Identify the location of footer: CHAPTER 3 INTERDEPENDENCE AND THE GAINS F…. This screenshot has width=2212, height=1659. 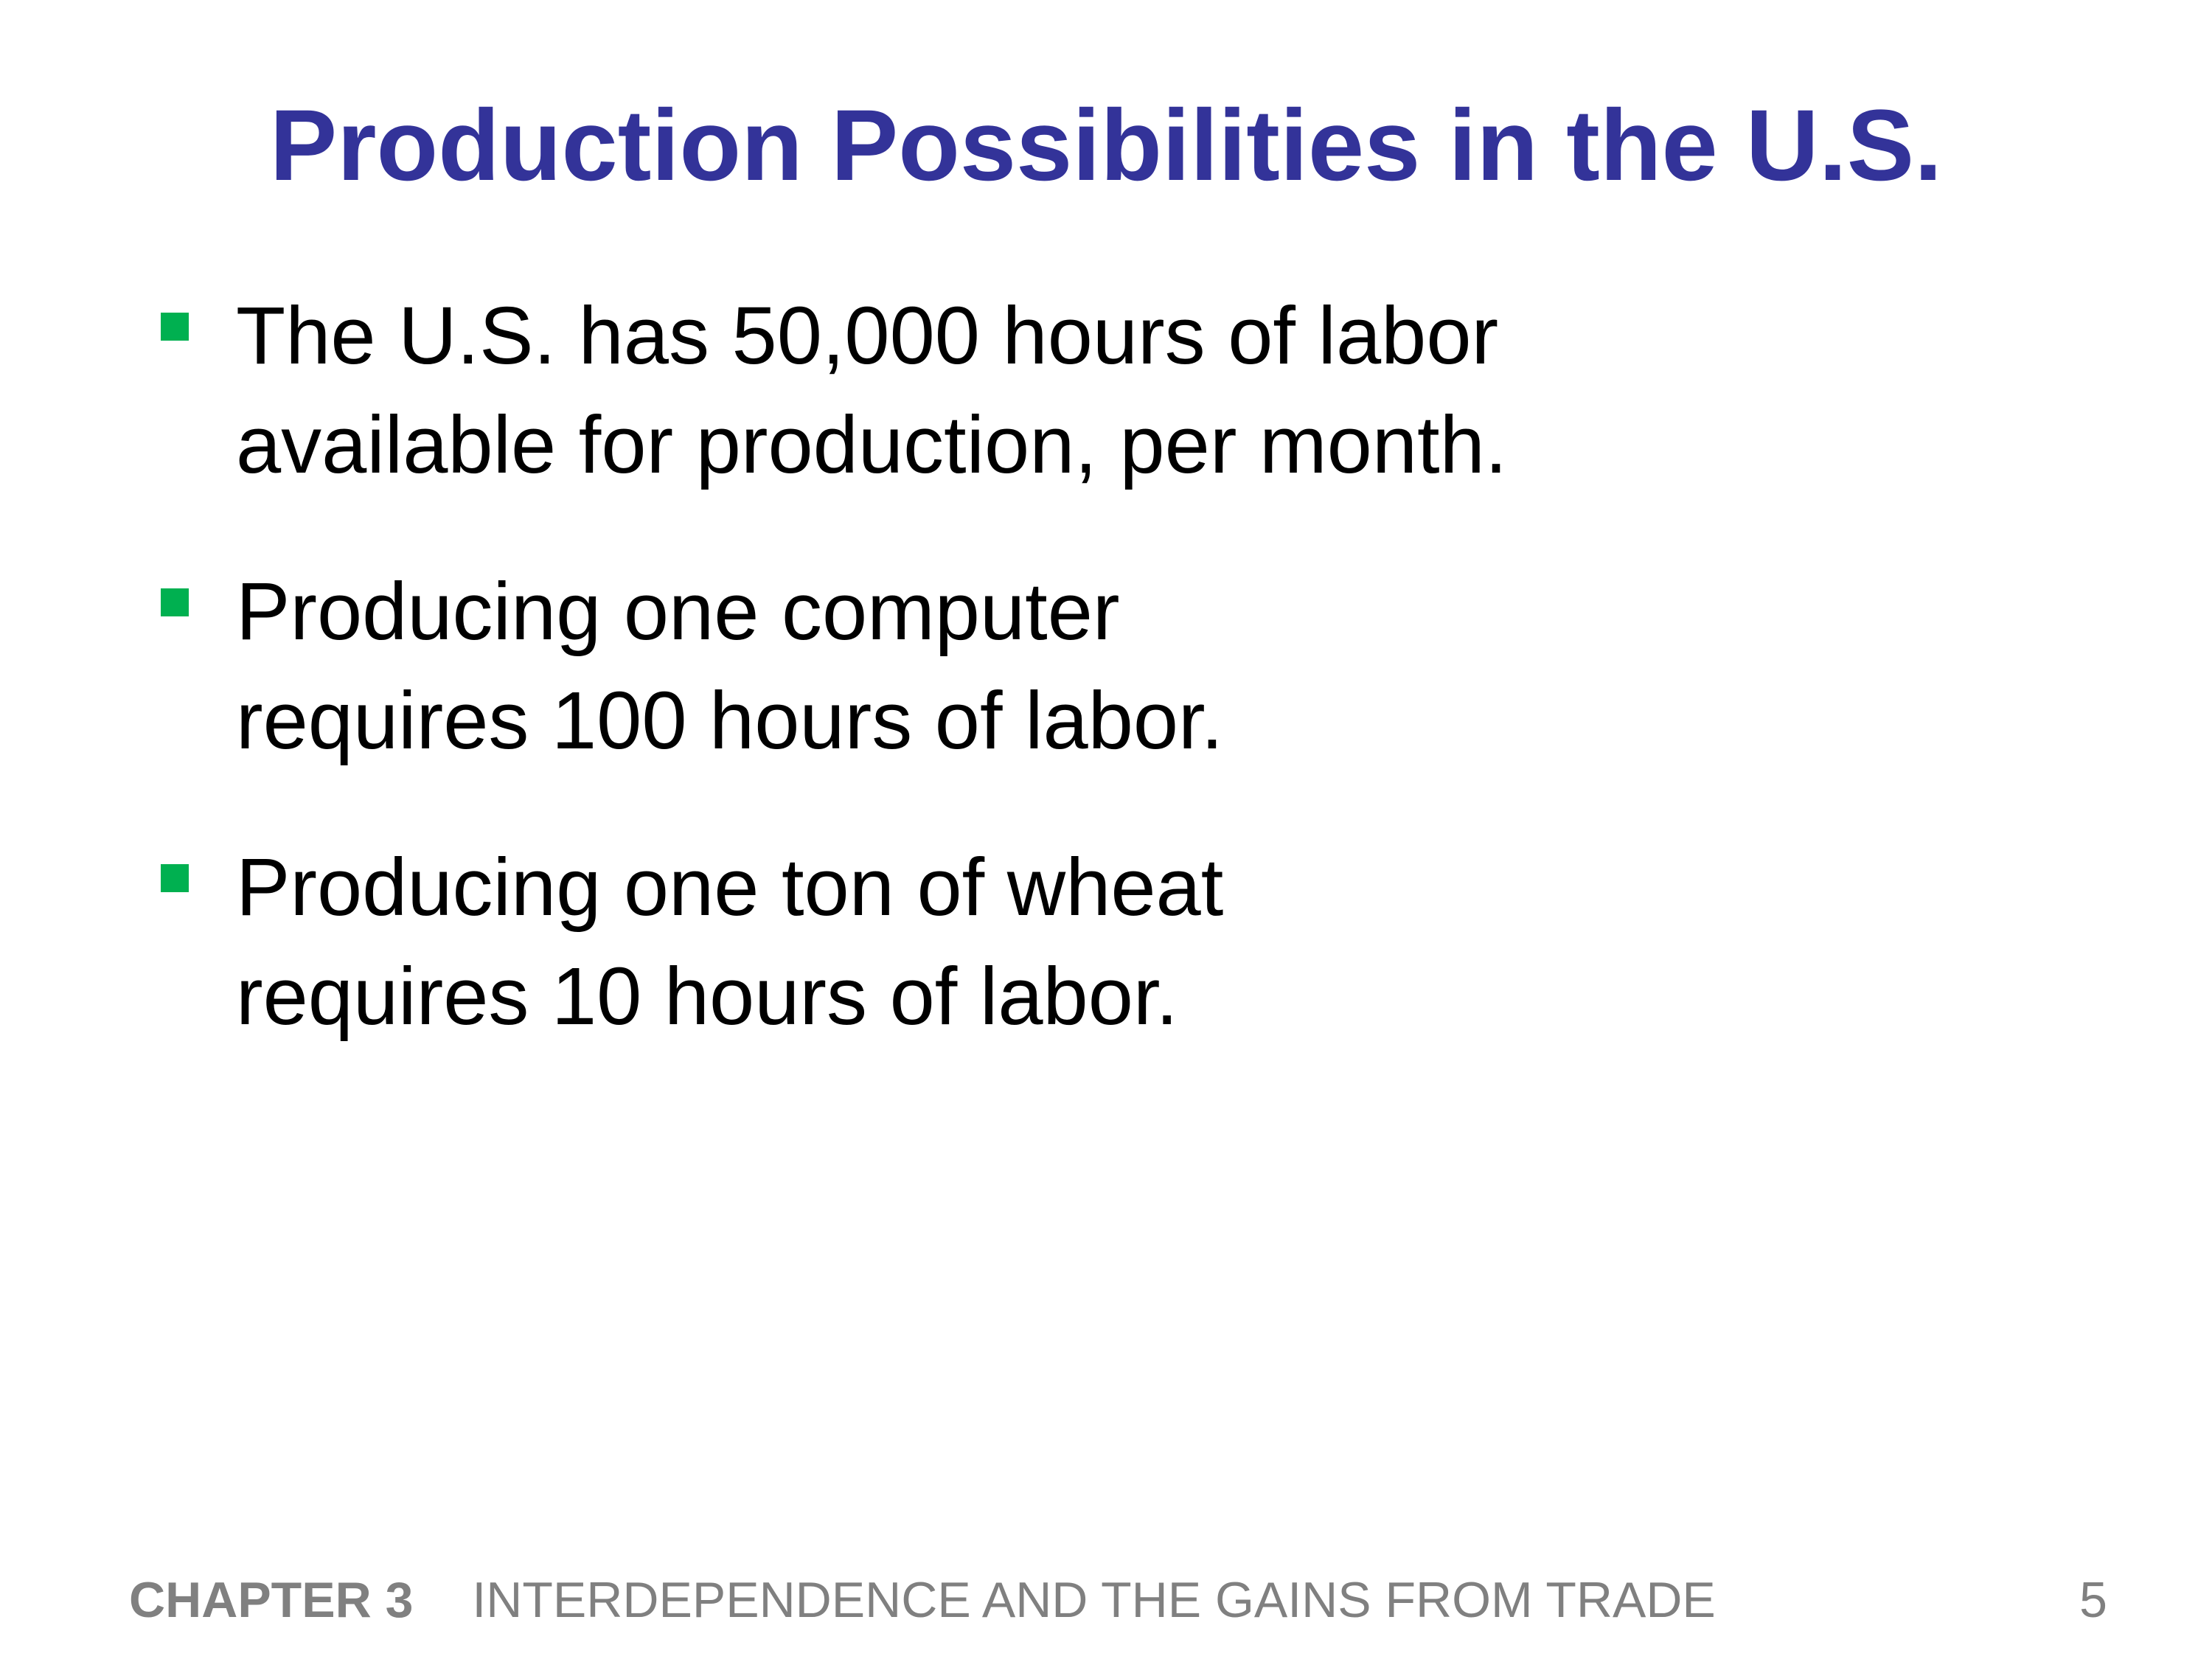
(922, 1600).